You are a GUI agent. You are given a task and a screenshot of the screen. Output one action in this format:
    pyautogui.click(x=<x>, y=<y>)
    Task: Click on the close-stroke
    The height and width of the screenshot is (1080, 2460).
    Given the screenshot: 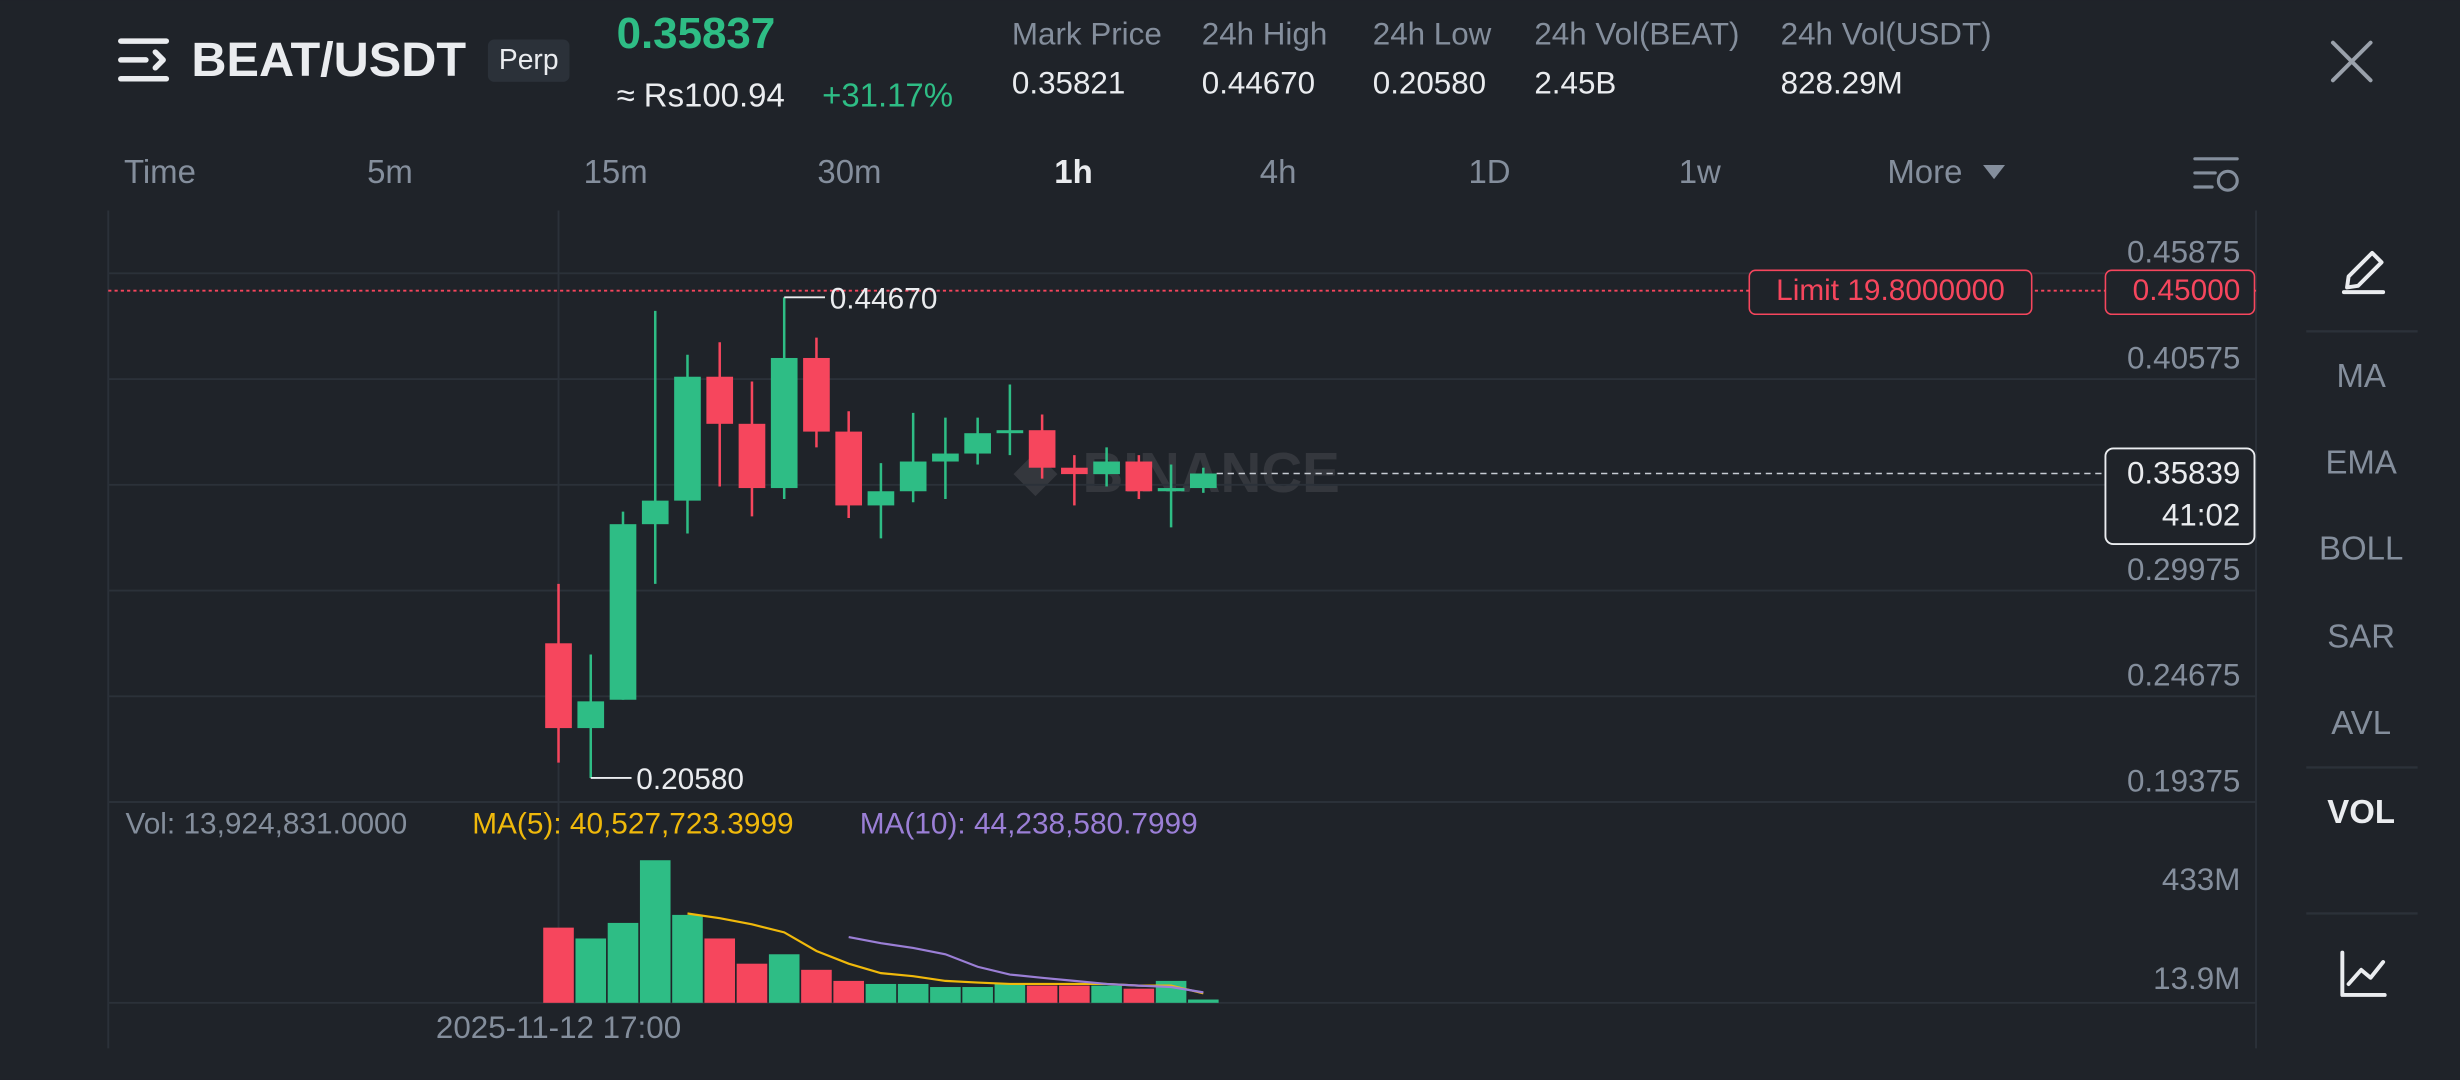 What is the action you would take?
    pyautogui.click(x=2351, y=61)
    